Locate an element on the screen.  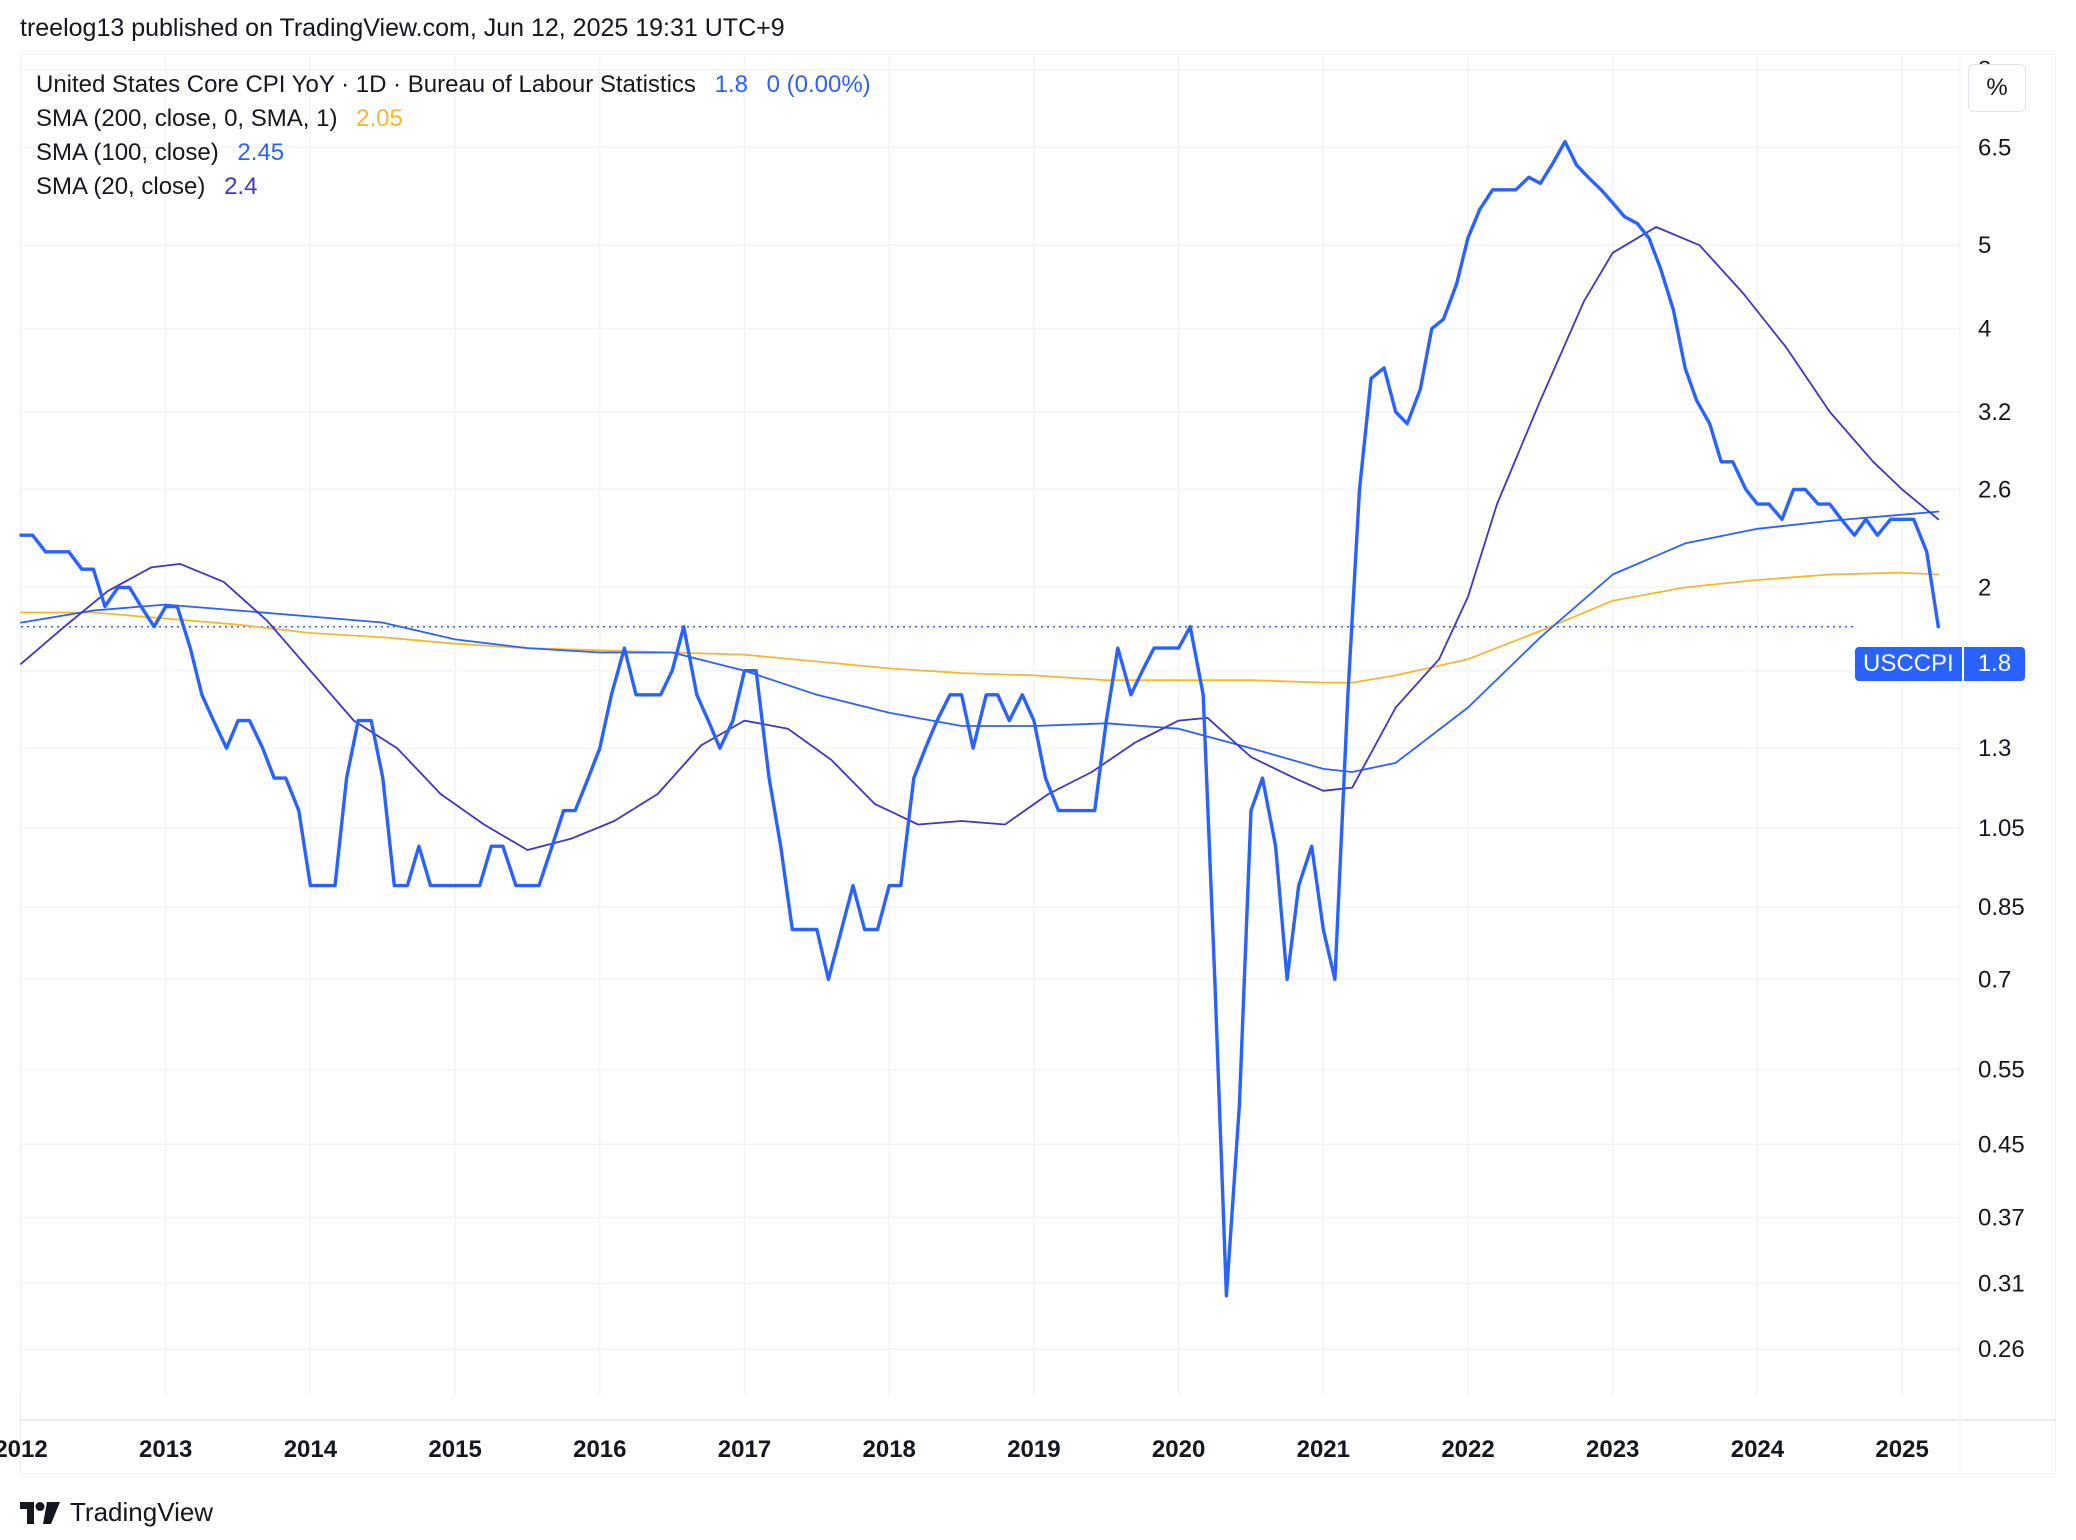
legend-sma100-label: SMA (100, close) is located at coordinates (127, 152).